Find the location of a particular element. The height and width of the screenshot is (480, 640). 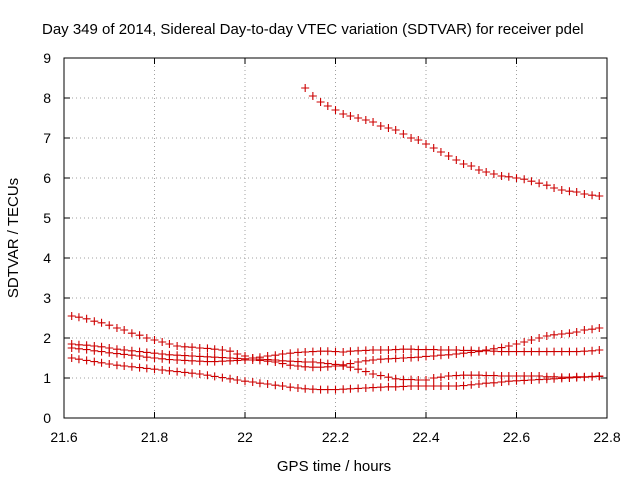

x-tick-label: 22.2 is located at coordinates (335, 437).